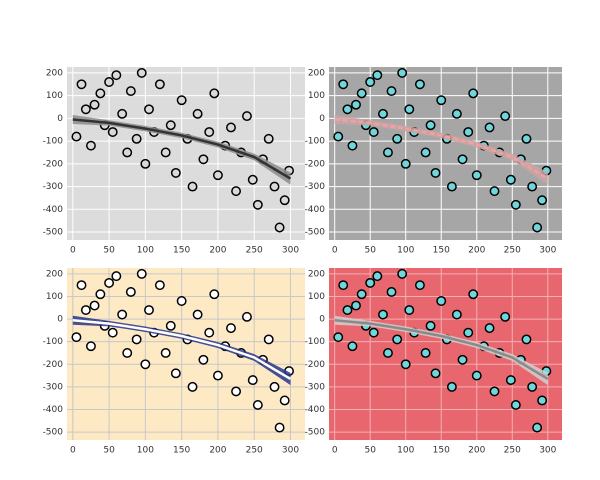 Image resolution: width=600 pixels, height=480 pixels. What do you see at coordinates (54, 96) in the screenshot?
I see `y-tick-label: 100` at bounding box center [54, 96].